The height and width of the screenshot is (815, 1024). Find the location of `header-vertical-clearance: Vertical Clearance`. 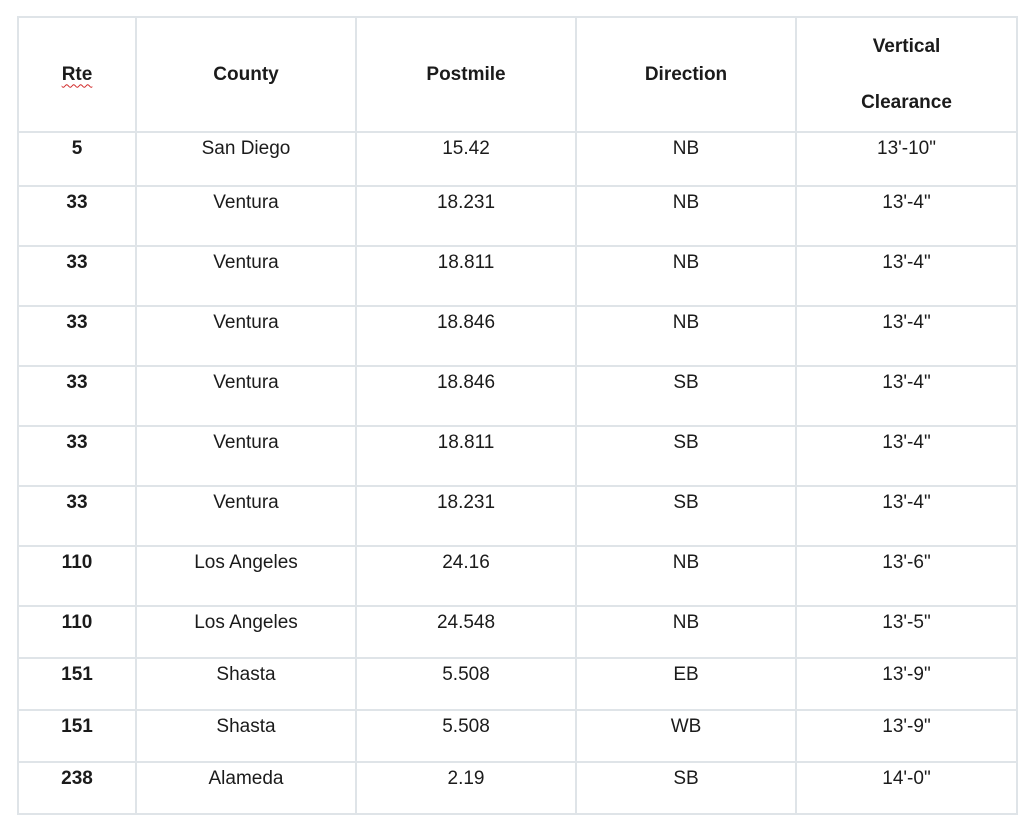

header-vertical-clearance: Vertical Clearance is located at coordinates (906, 74).